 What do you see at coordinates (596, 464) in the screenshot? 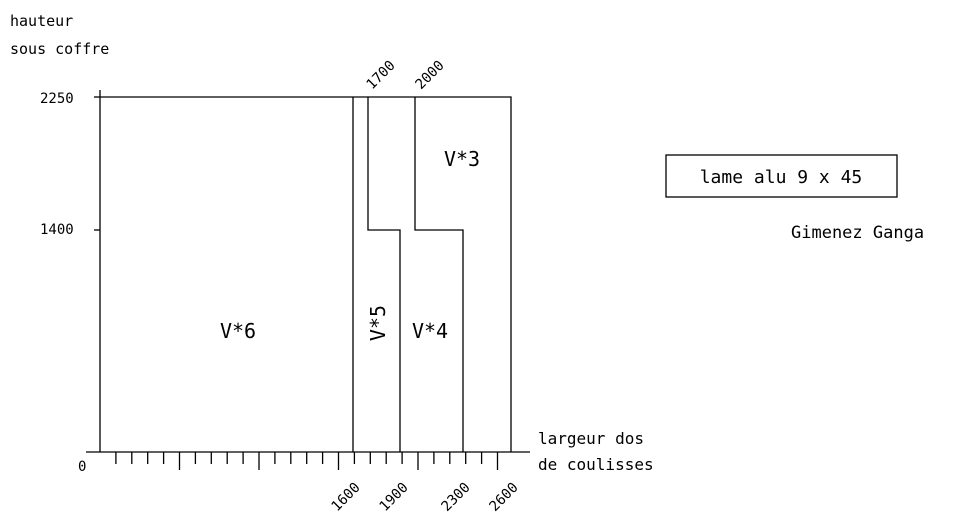
I see `x-axis-label-2: de coulisses` at bounding box center [596, 464].